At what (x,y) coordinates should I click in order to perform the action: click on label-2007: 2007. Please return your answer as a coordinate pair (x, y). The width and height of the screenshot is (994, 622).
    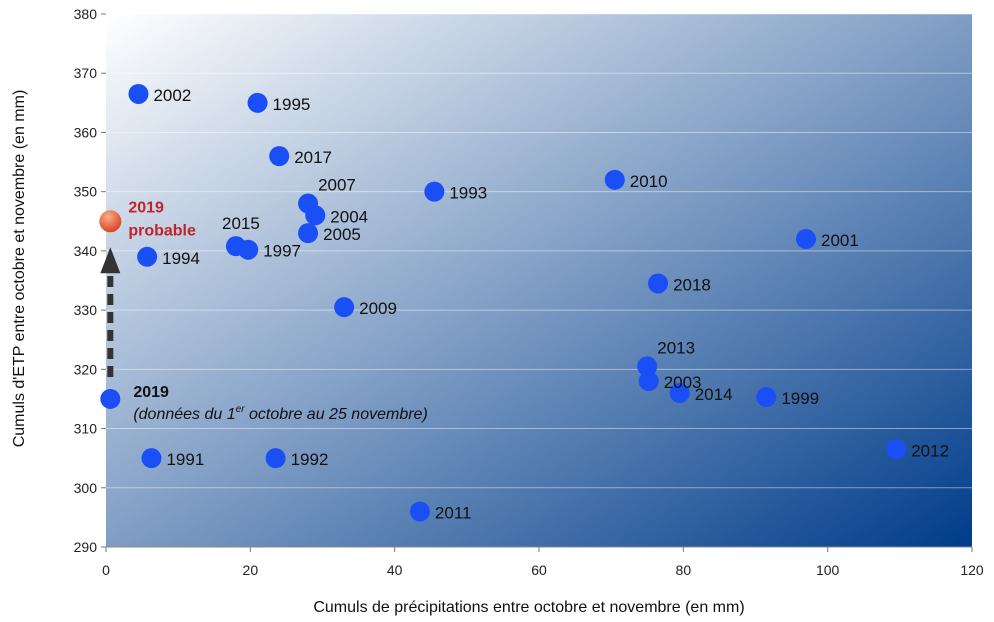
    Looking at the image, I should click on (337, 185).